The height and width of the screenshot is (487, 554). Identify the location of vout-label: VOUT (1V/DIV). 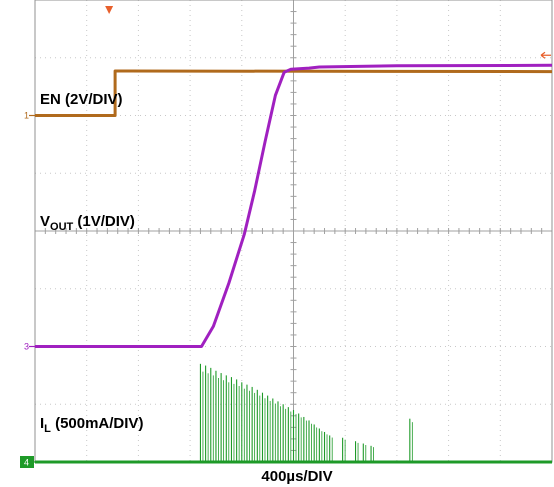
(87, 223).